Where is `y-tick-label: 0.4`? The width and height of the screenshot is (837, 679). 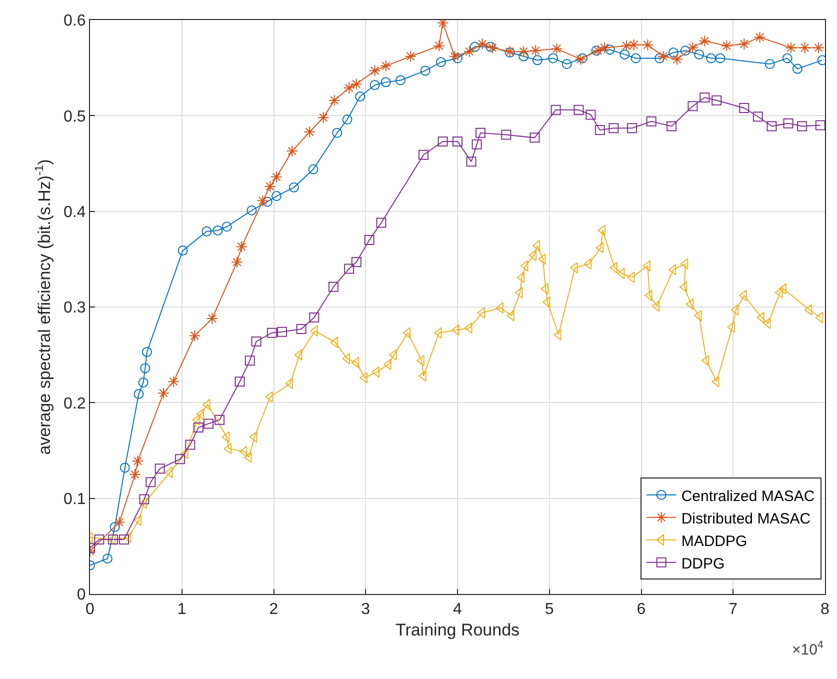 y-tick-label: 0.4 is located at coordinates (75, 212).